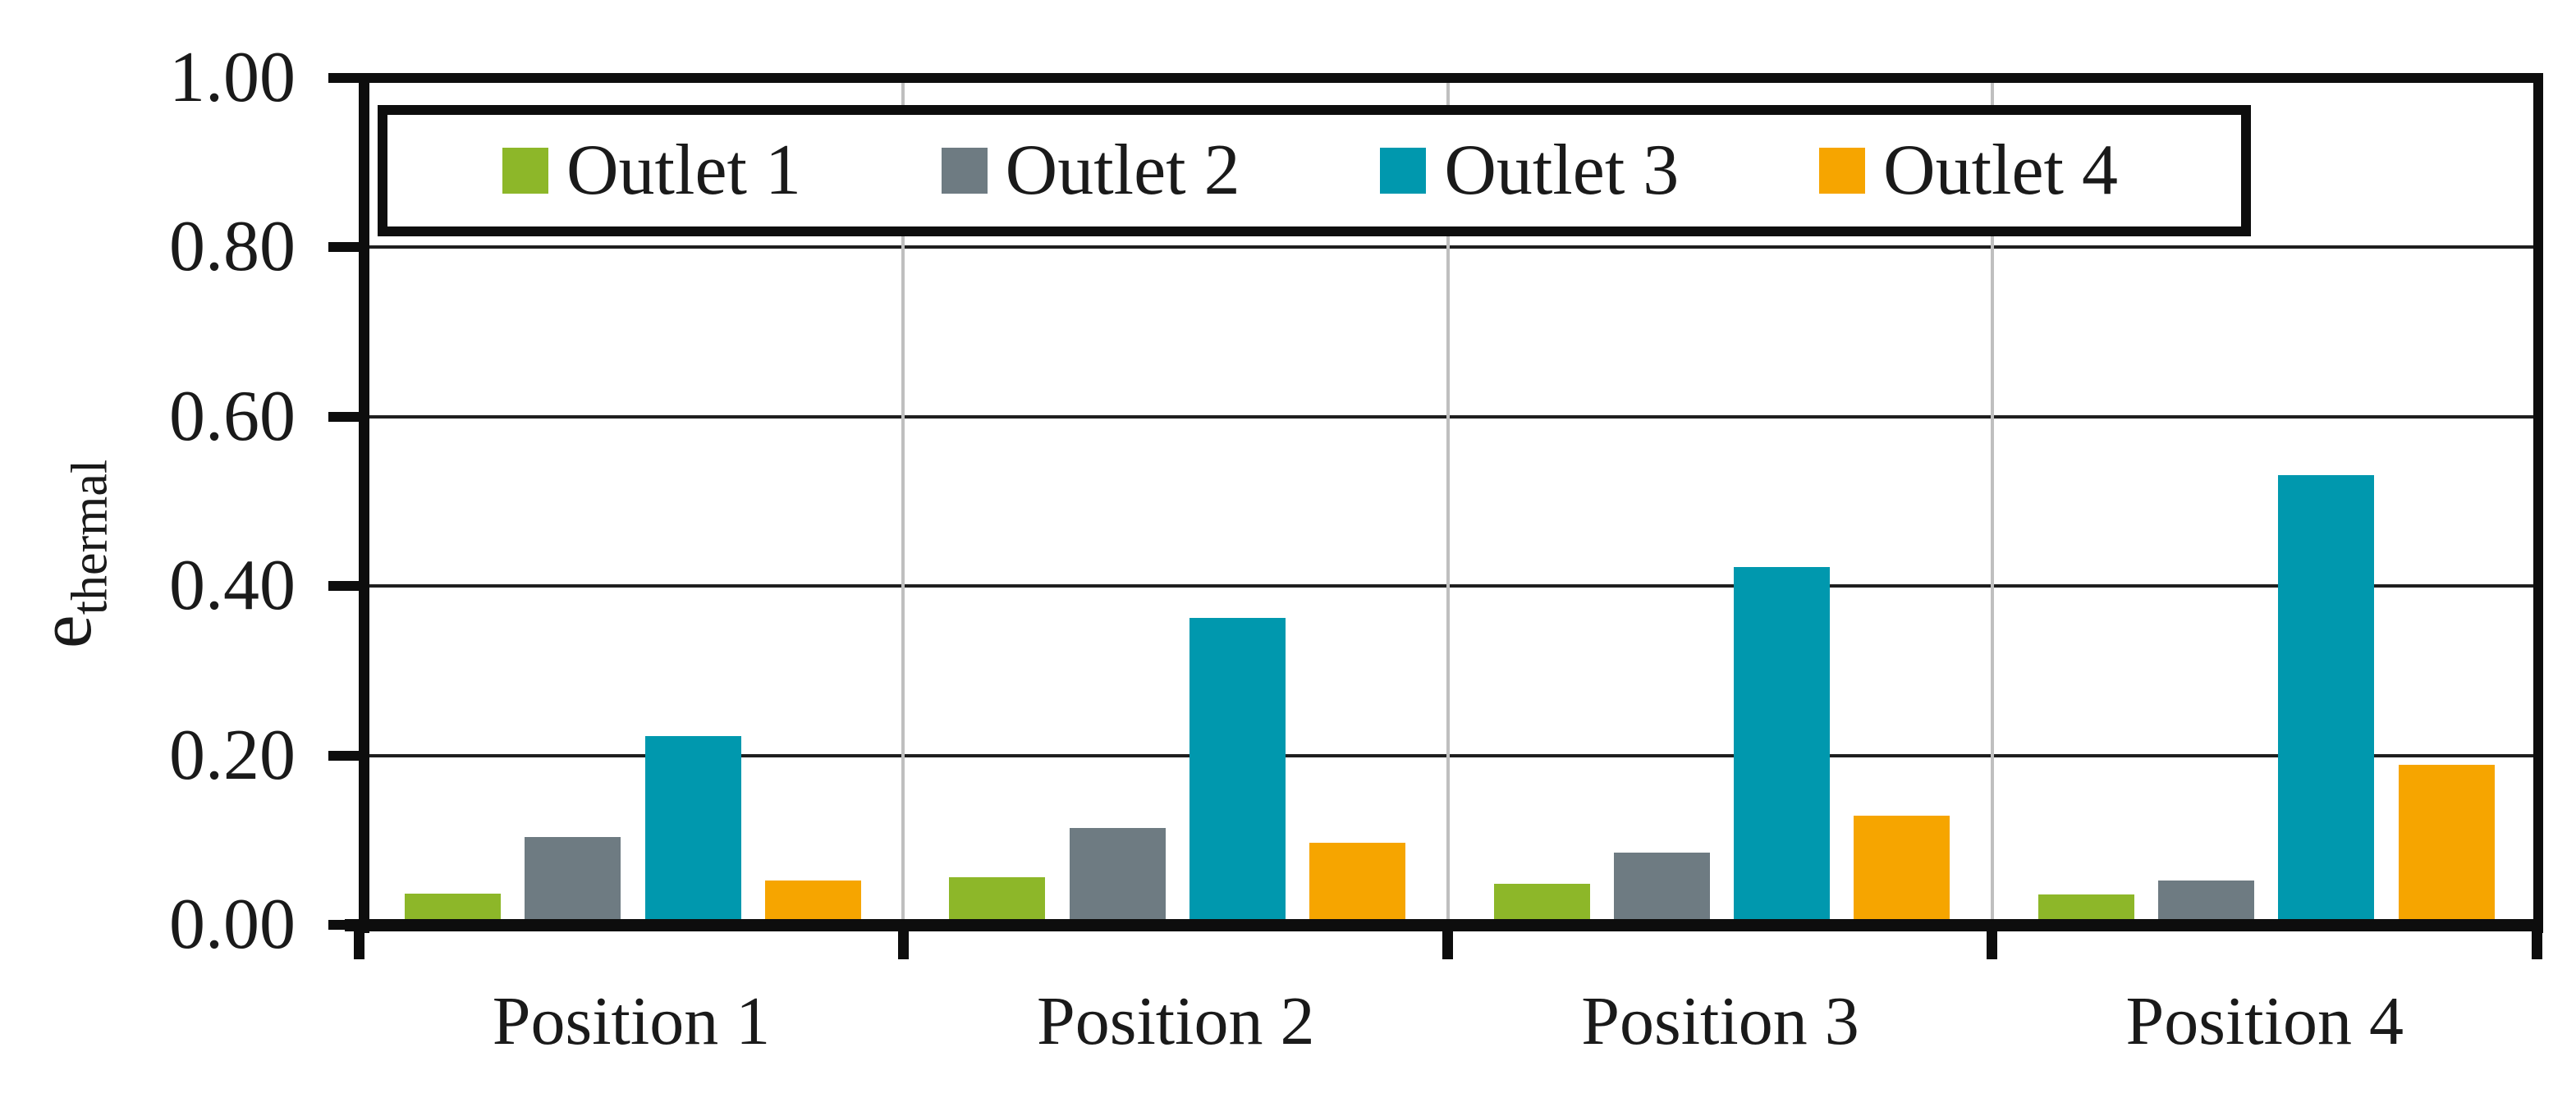 This screenshot has height=1107, width=2576. Describe the element at coordinates (233, 247) in the screenshot. I see `y-tick-label: 0.80` at that location.